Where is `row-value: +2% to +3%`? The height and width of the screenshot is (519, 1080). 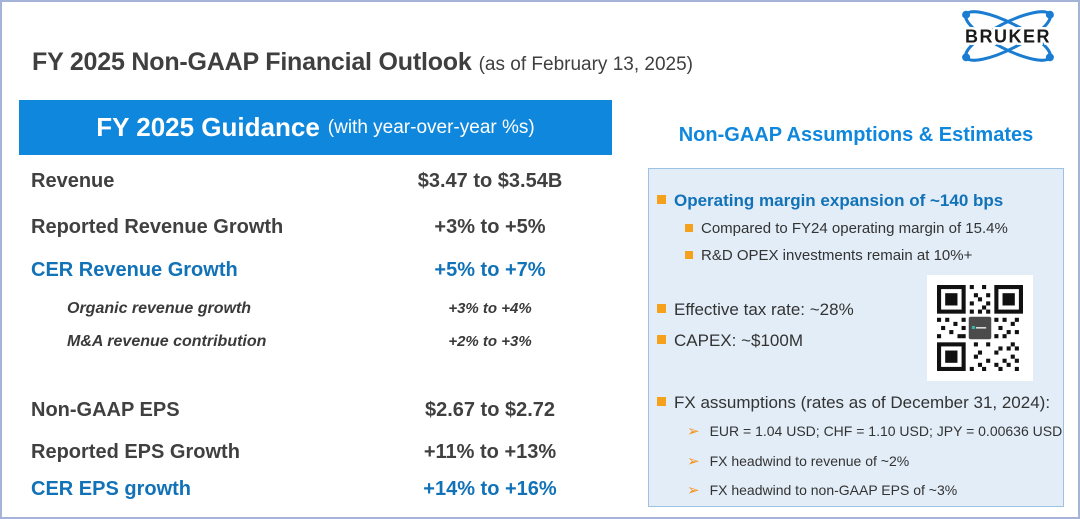 row-value: +2% to +3% is located at coordinates (490, 341).